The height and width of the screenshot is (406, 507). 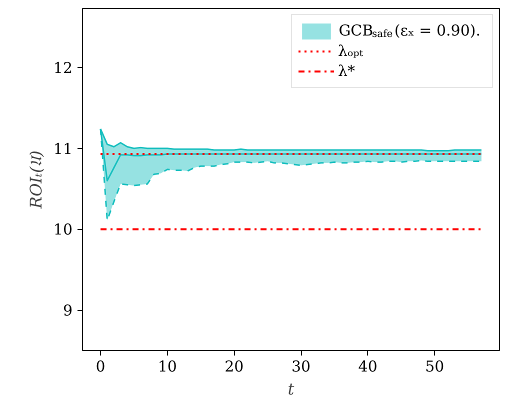 What do you see at coordinates (351, 51) in the screenshot?
I see `legend-label: λₒₚₜ` at bounding box center [351, 51].